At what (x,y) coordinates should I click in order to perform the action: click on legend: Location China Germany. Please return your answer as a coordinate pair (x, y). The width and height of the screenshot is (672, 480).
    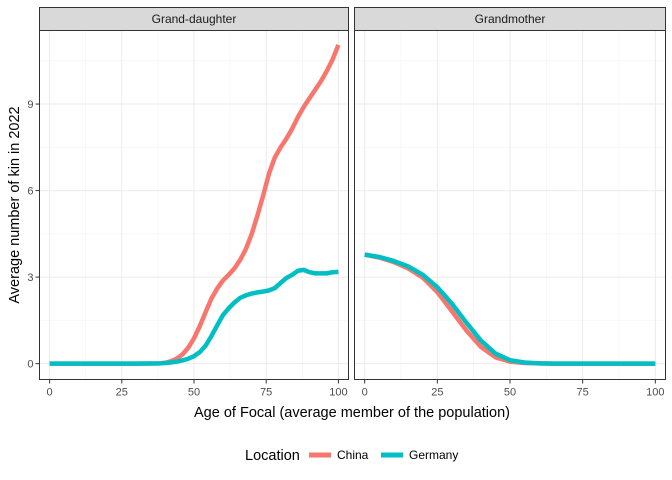
    Looking at the image, I should click on (351, 456).